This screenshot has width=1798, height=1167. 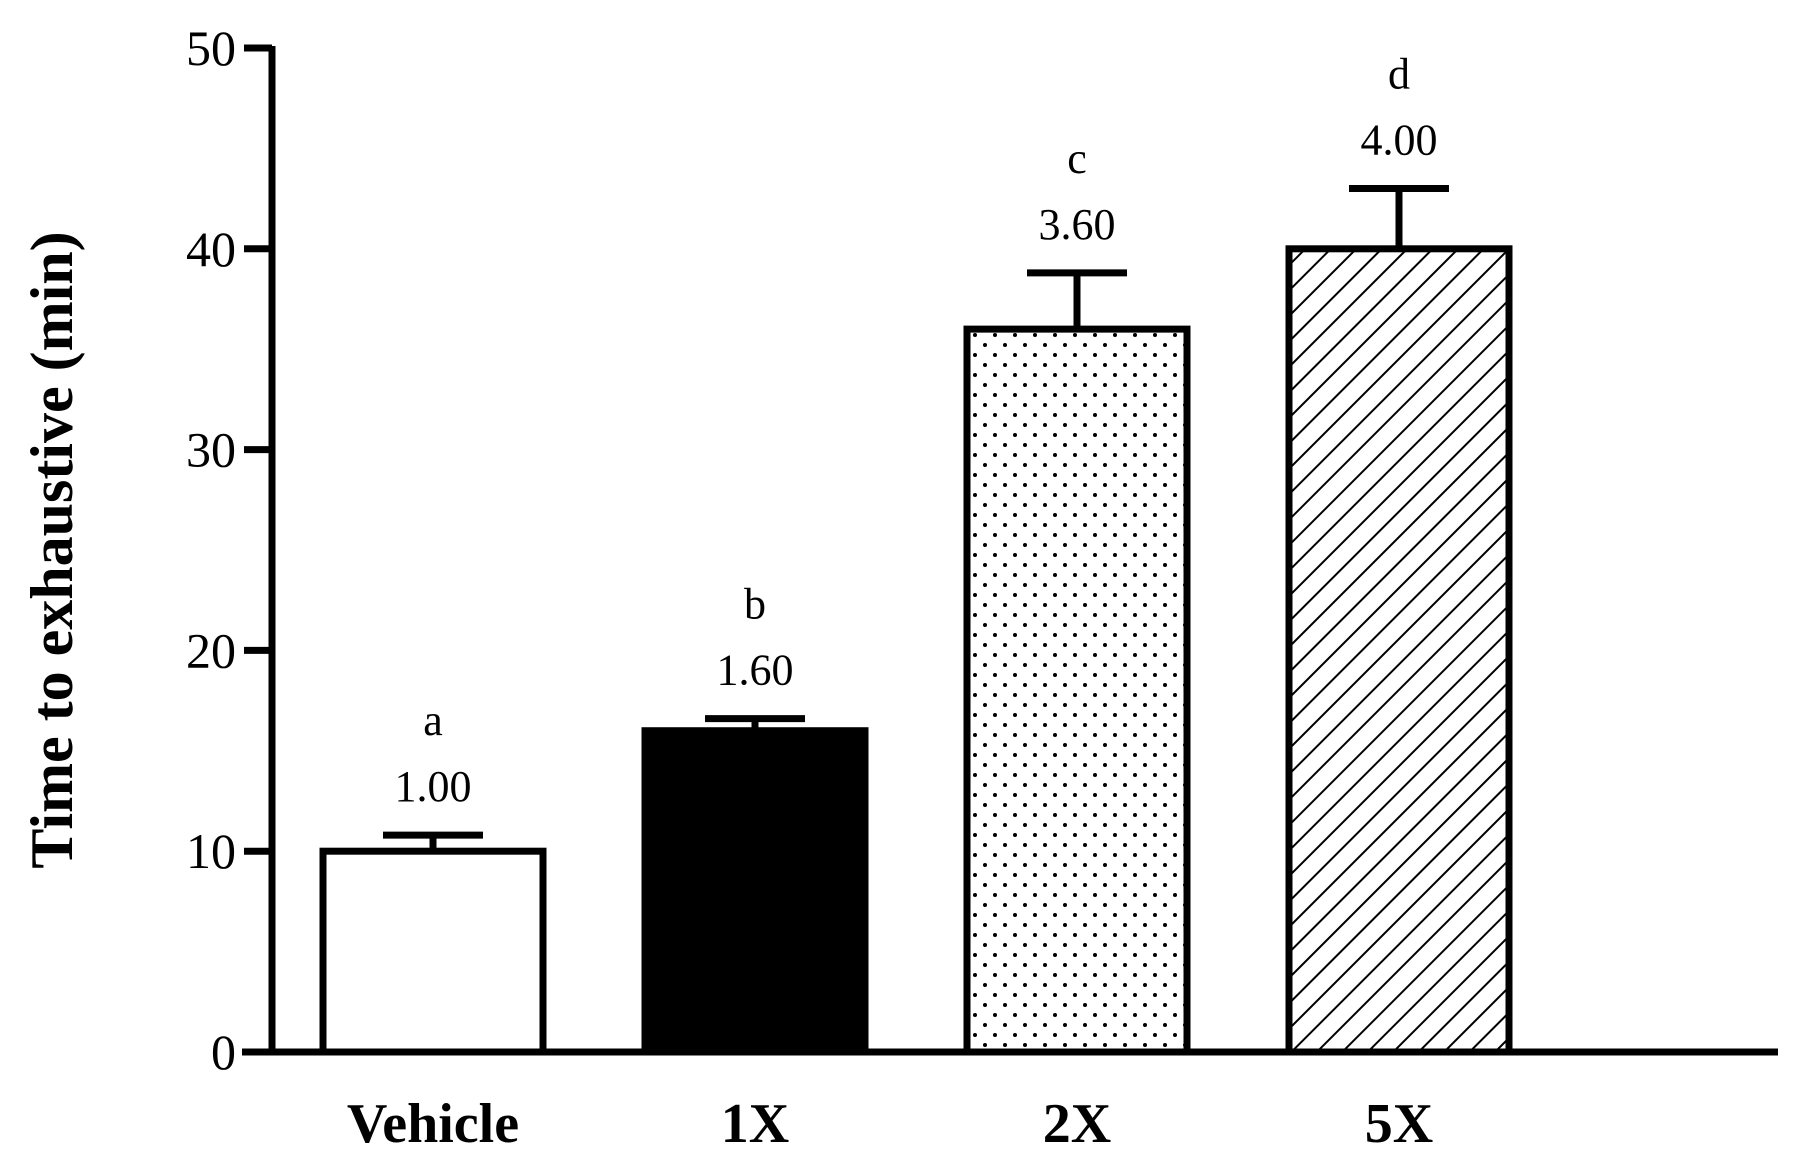 What do you see at coordinates (433, 720) in the screenshot?
I see `significance-letter: a` at bounding box center [433, 720].